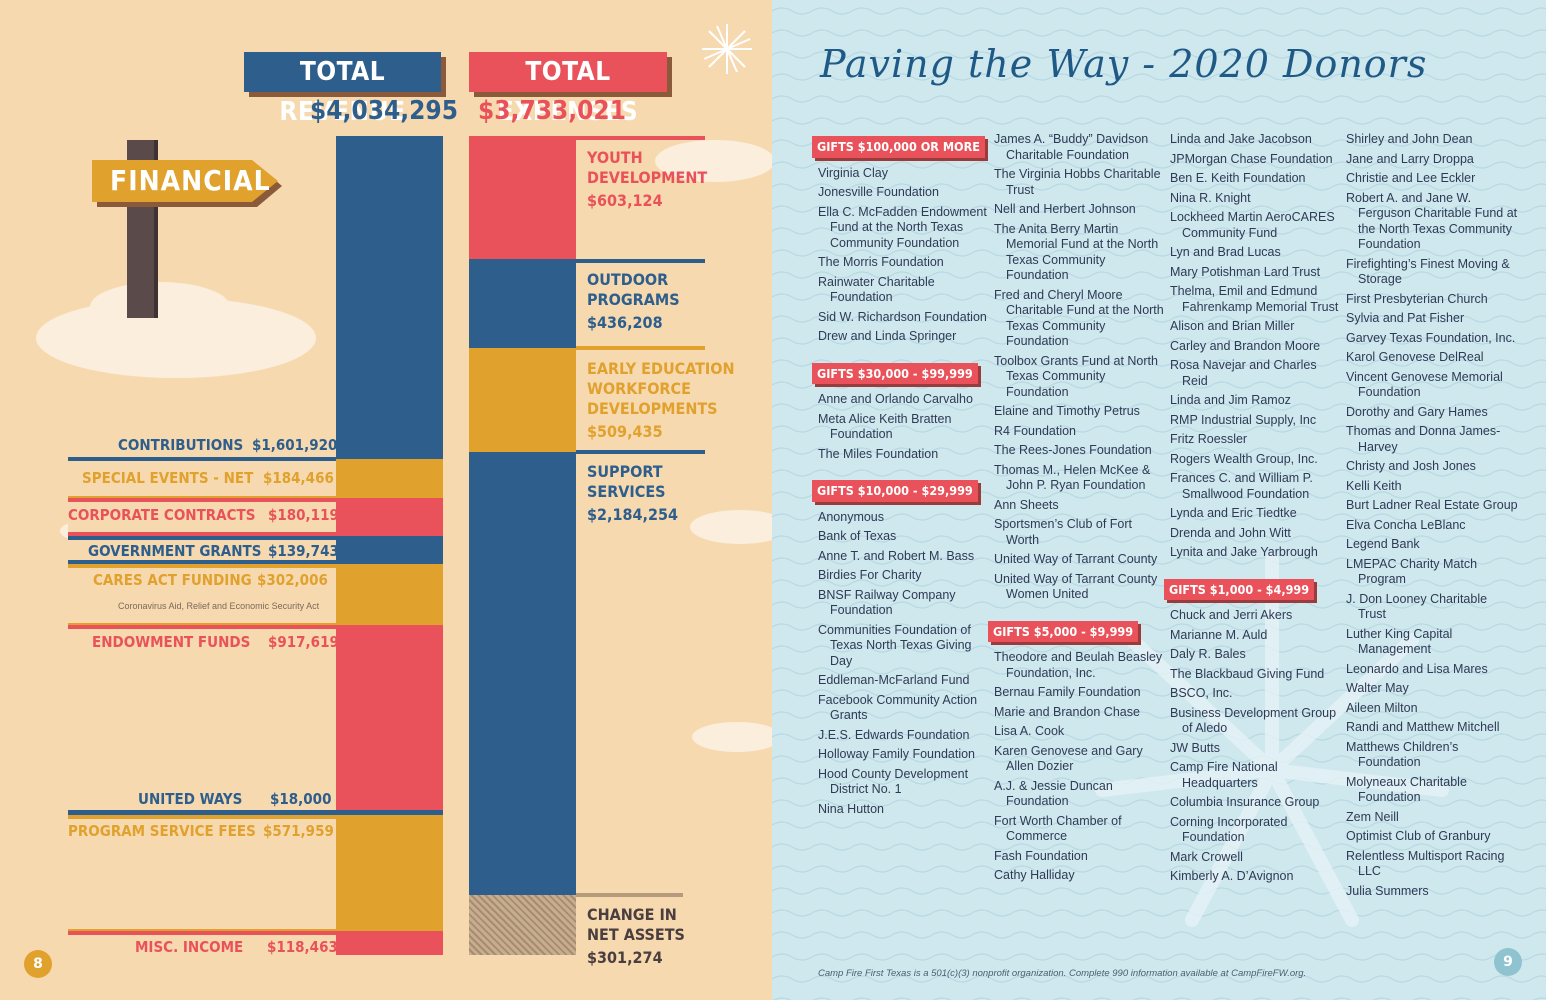  Describe the element at coordinates (853, 172) in the screenshot. I see `donor-name: Virginia Clay` at that location.